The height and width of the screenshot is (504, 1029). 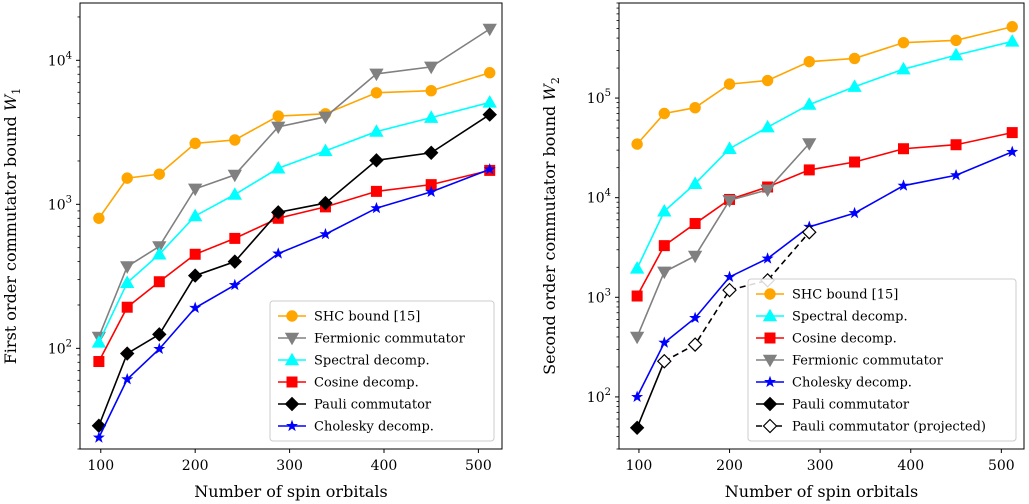 I want to click on chart1-legend-item-6: Pauli commutator (projected), so click(x=871, y=426).